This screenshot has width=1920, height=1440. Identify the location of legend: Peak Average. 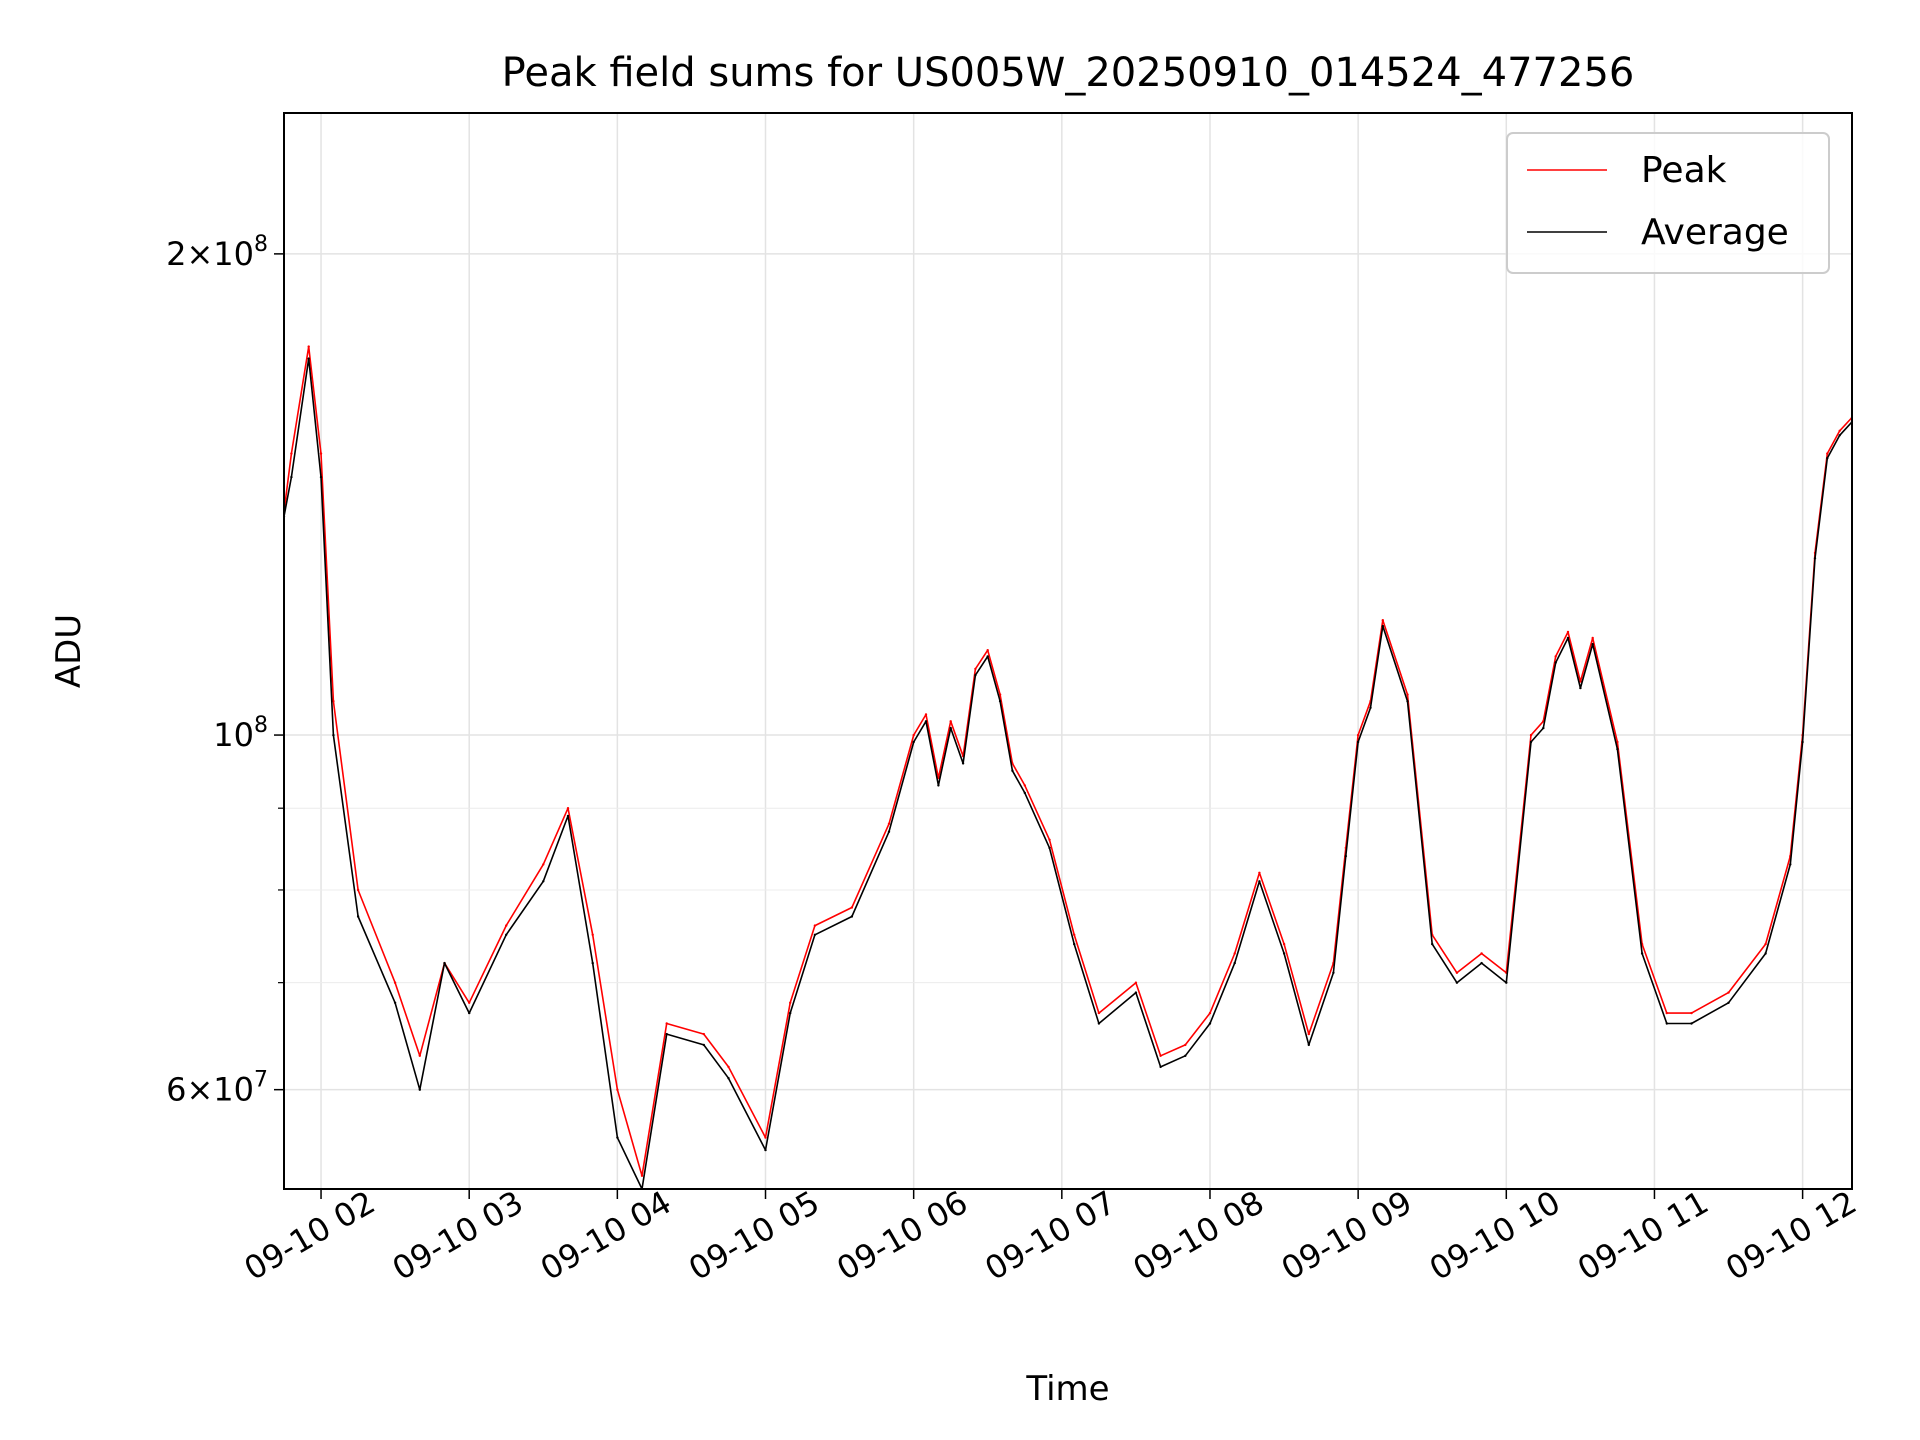
(1668, 203).